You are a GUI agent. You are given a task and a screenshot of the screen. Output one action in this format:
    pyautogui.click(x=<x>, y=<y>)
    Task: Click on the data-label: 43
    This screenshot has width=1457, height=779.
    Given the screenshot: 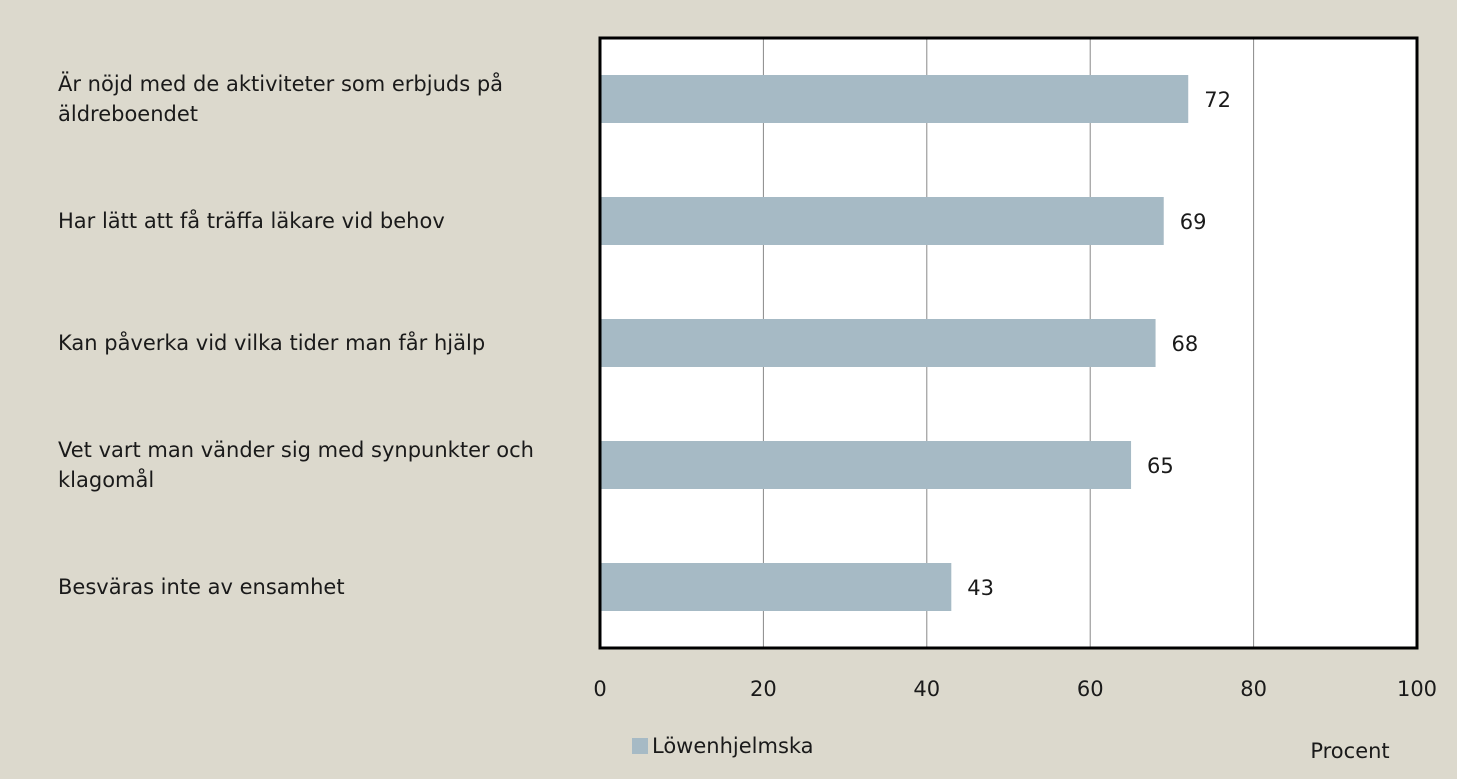 What is the action you would take?
    pyautogui.click(x=980, y=588)
    